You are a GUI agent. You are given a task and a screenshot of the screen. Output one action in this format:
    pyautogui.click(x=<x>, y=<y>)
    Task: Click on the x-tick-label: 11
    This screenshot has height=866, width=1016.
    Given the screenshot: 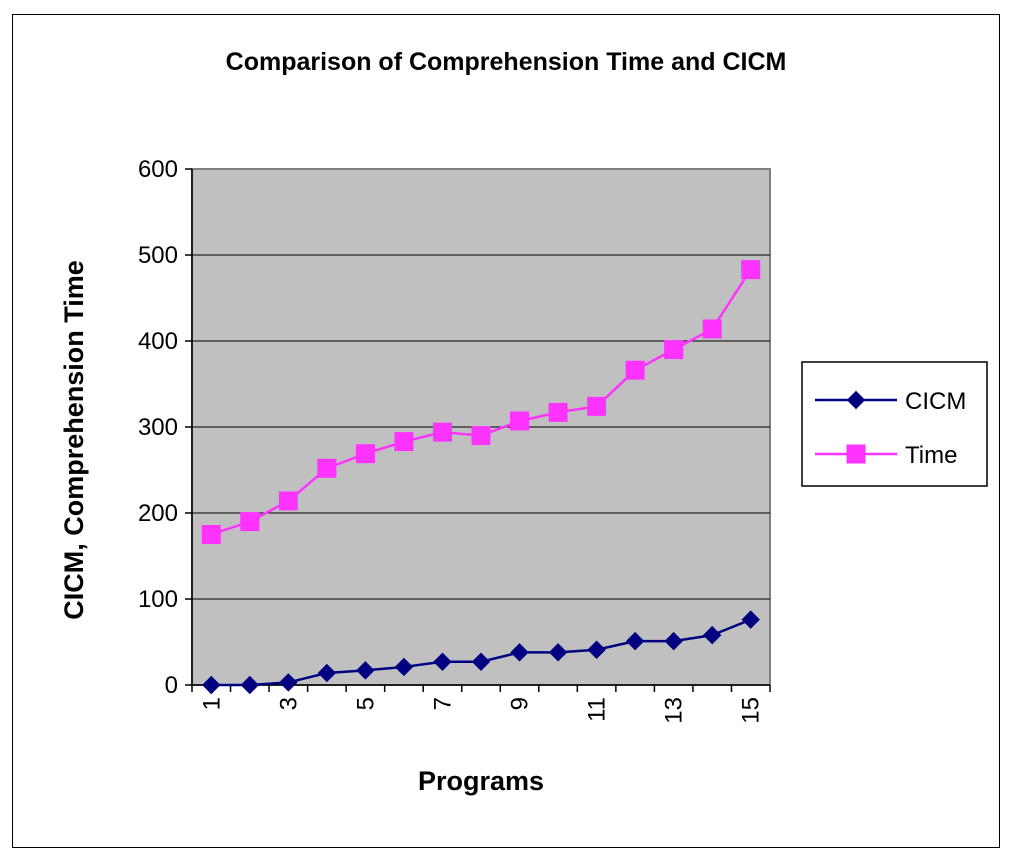 What is the action you would take?
    pyautogui.click(x=597, y=709)
    